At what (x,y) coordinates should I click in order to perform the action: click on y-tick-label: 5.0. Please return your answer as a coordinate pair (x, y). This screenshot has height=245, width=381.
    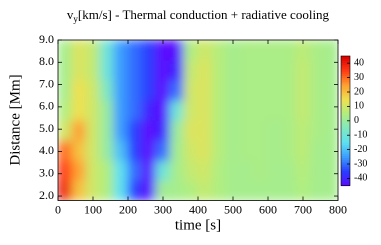
    Looking at the image, I should click on (46, 128).